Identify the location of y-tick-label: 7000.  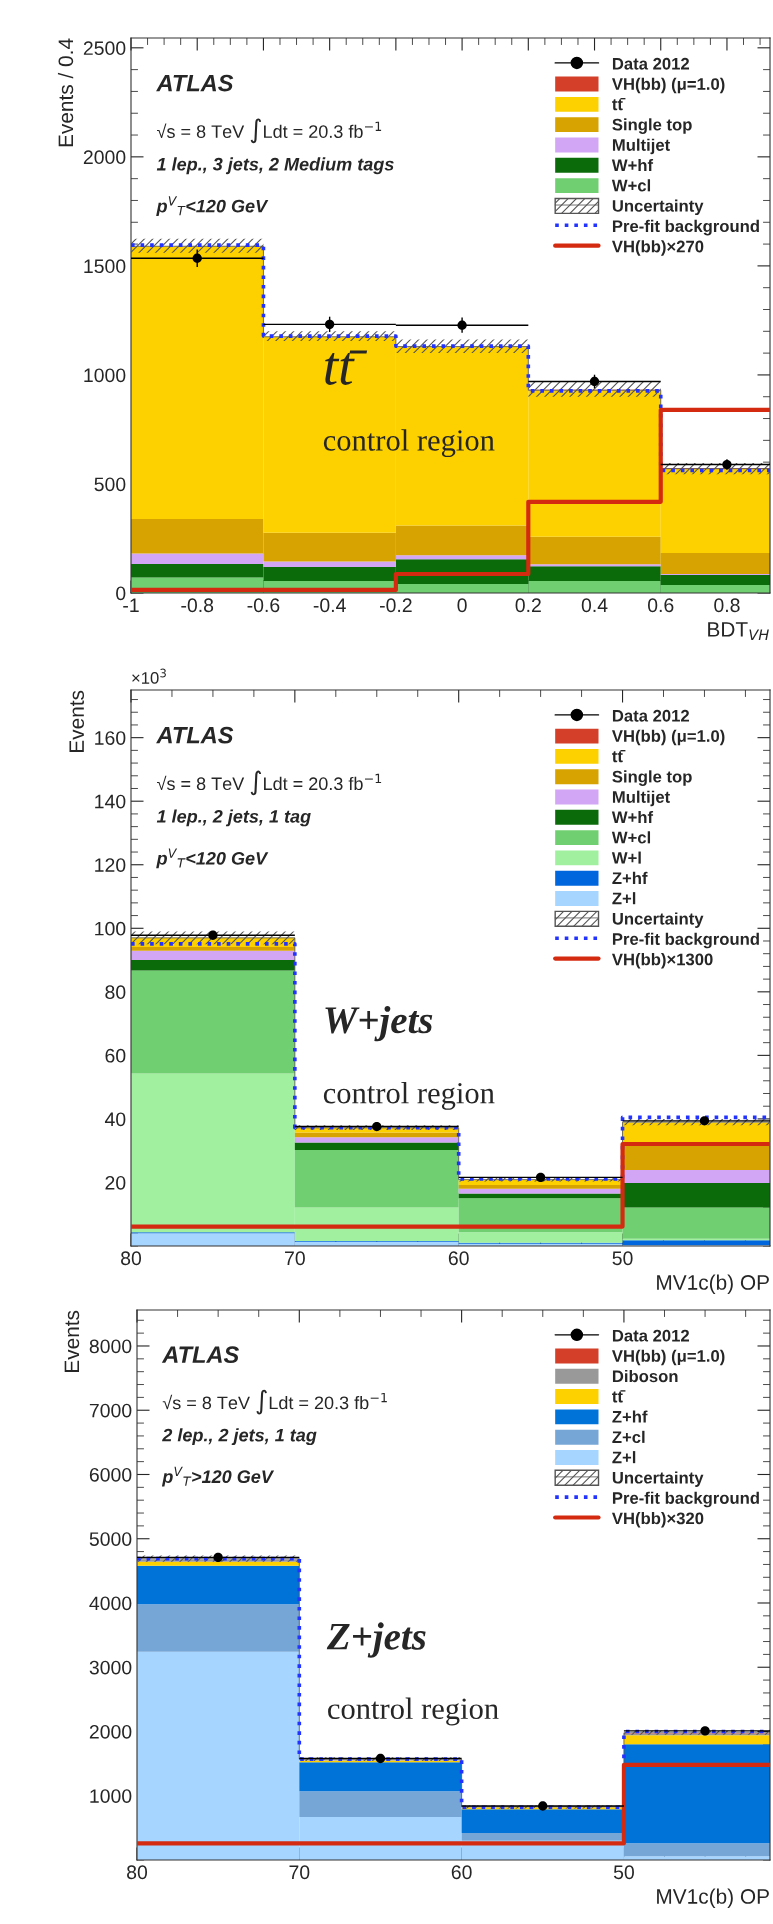
(110, 1410).